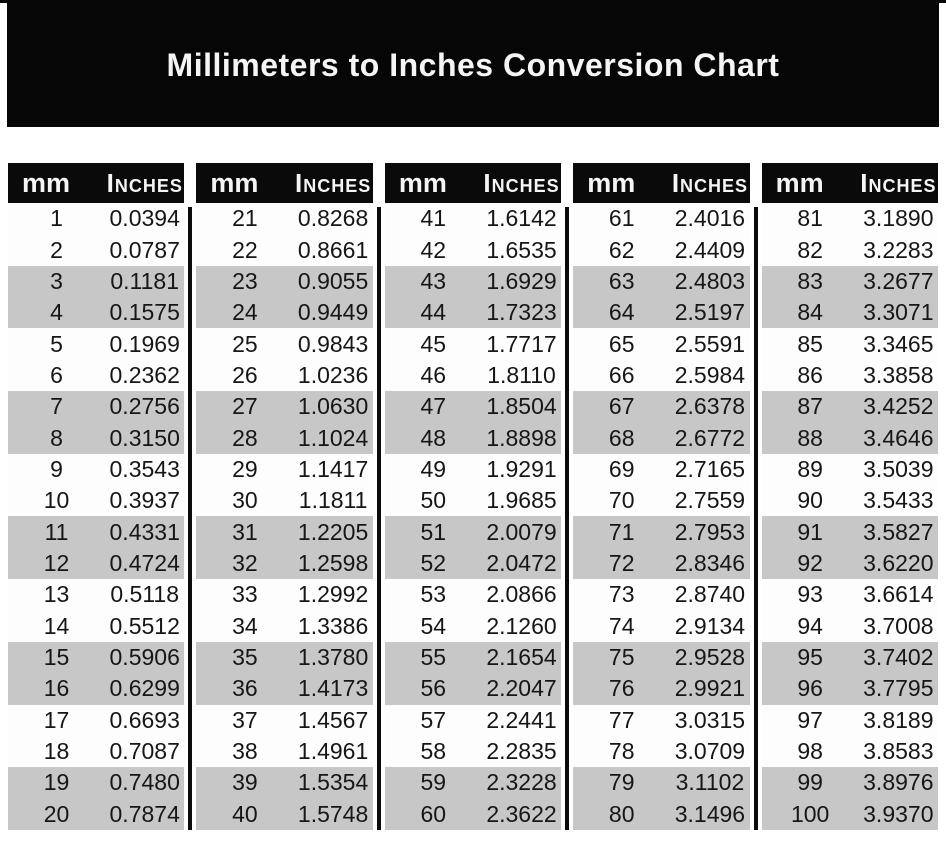  What do you see at coordinates (96, 657) in the screenshot?
I see `table-row: 15 0.5906` at bounding box center [96, 657].